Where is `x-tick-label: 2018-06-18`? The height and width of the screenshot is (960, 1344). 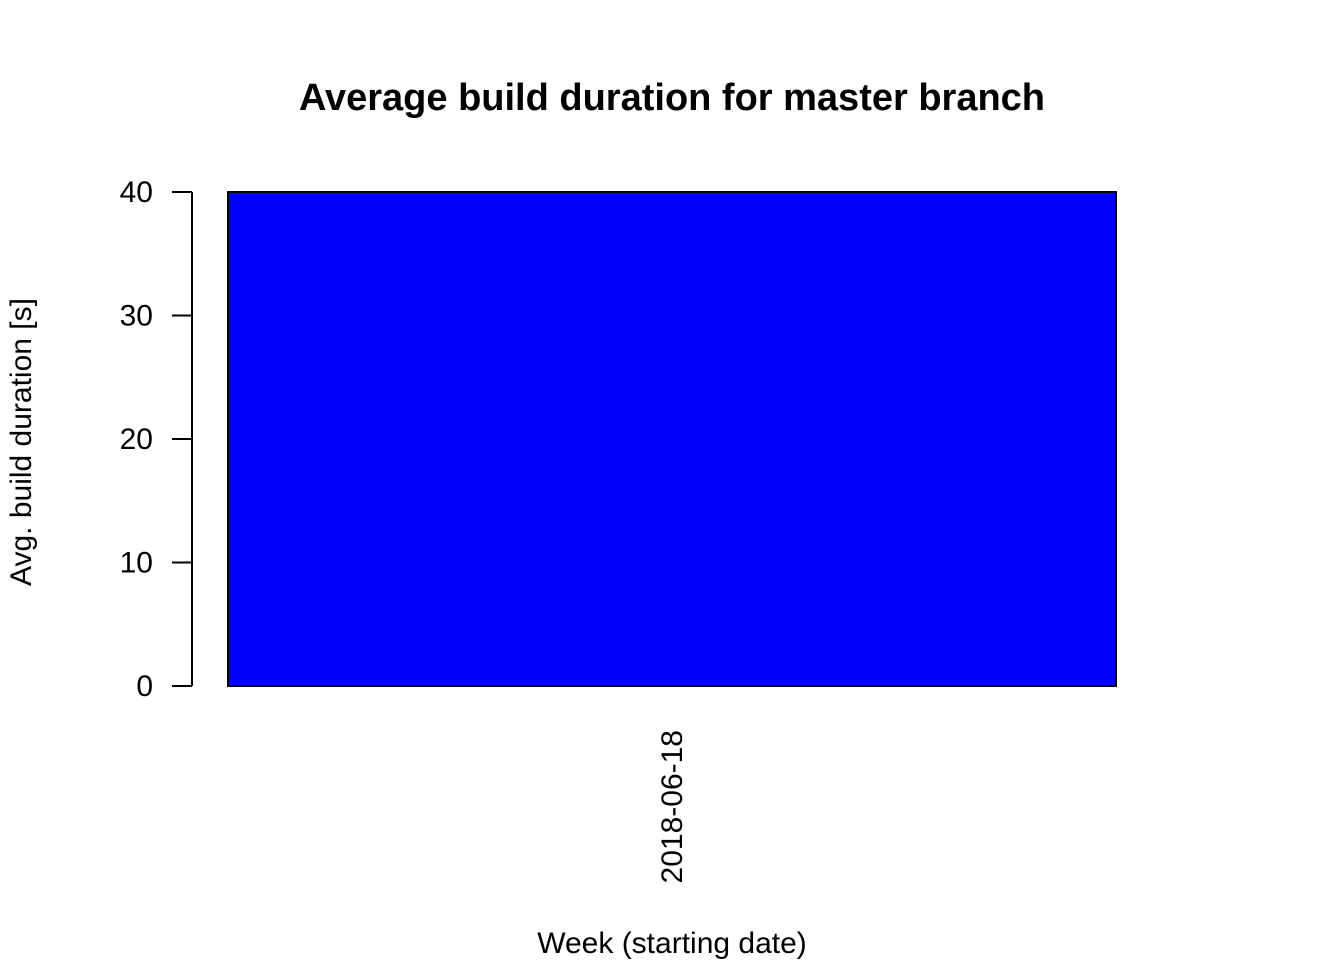 x-tick-label: 2018-06-18 is located at coordinates (672, 806).